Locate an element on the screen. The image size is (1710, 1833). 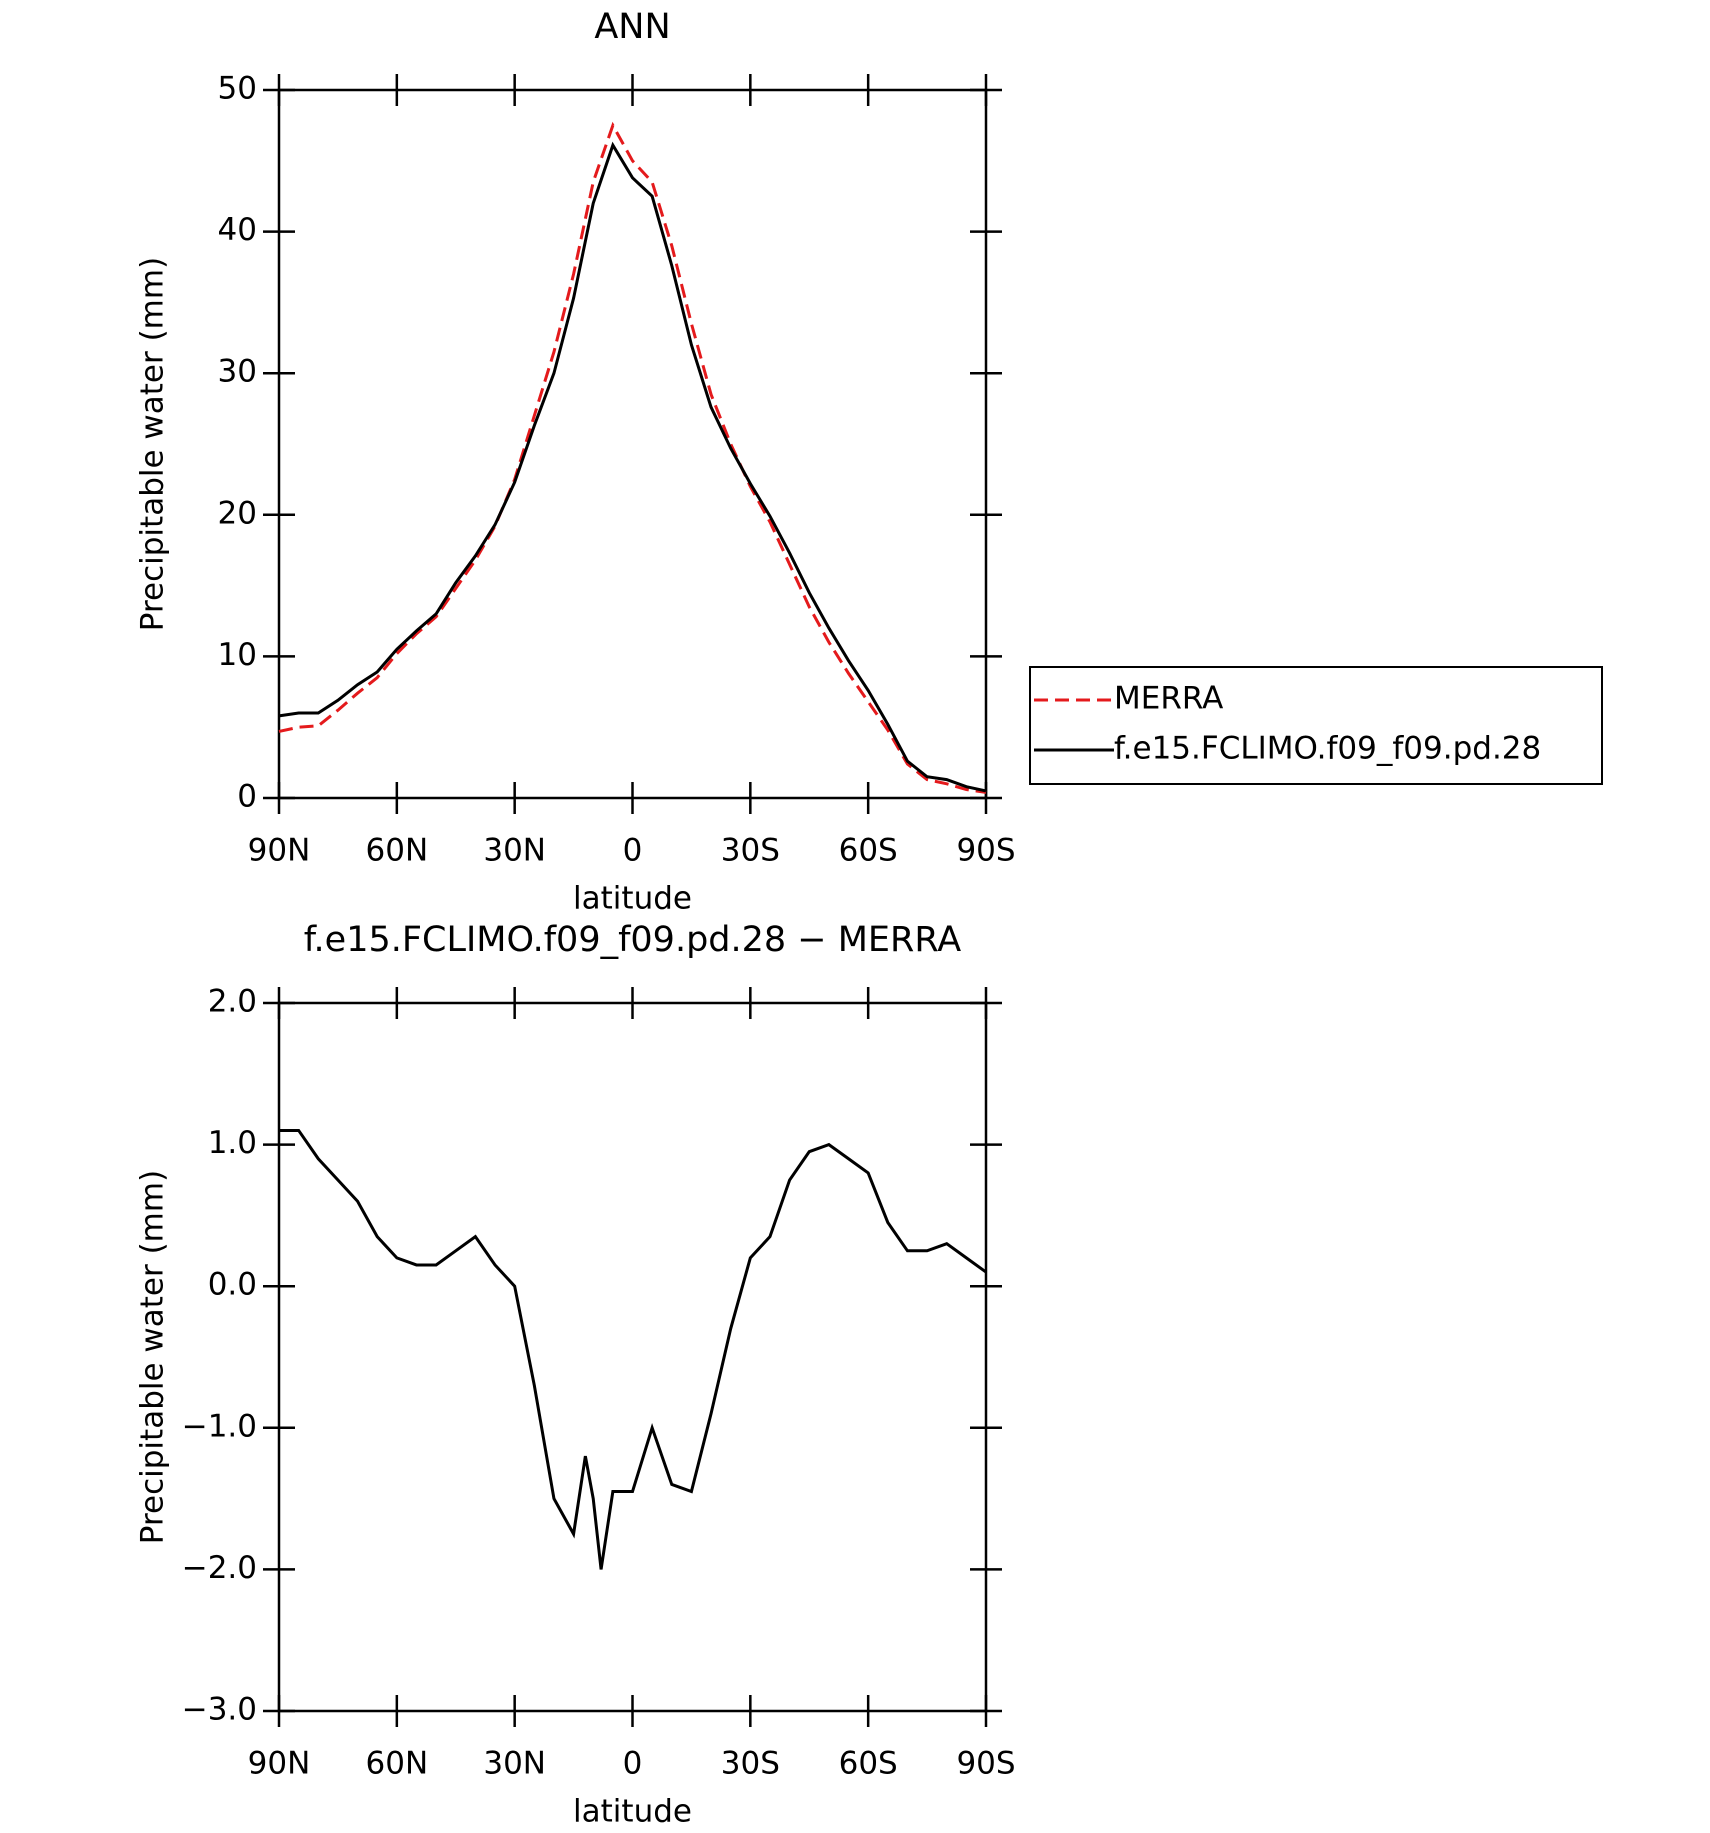
chart-title: f.e15.FCLIMO.f09_f09.pd.28 − MERRA is located at coordinates (632, 940).